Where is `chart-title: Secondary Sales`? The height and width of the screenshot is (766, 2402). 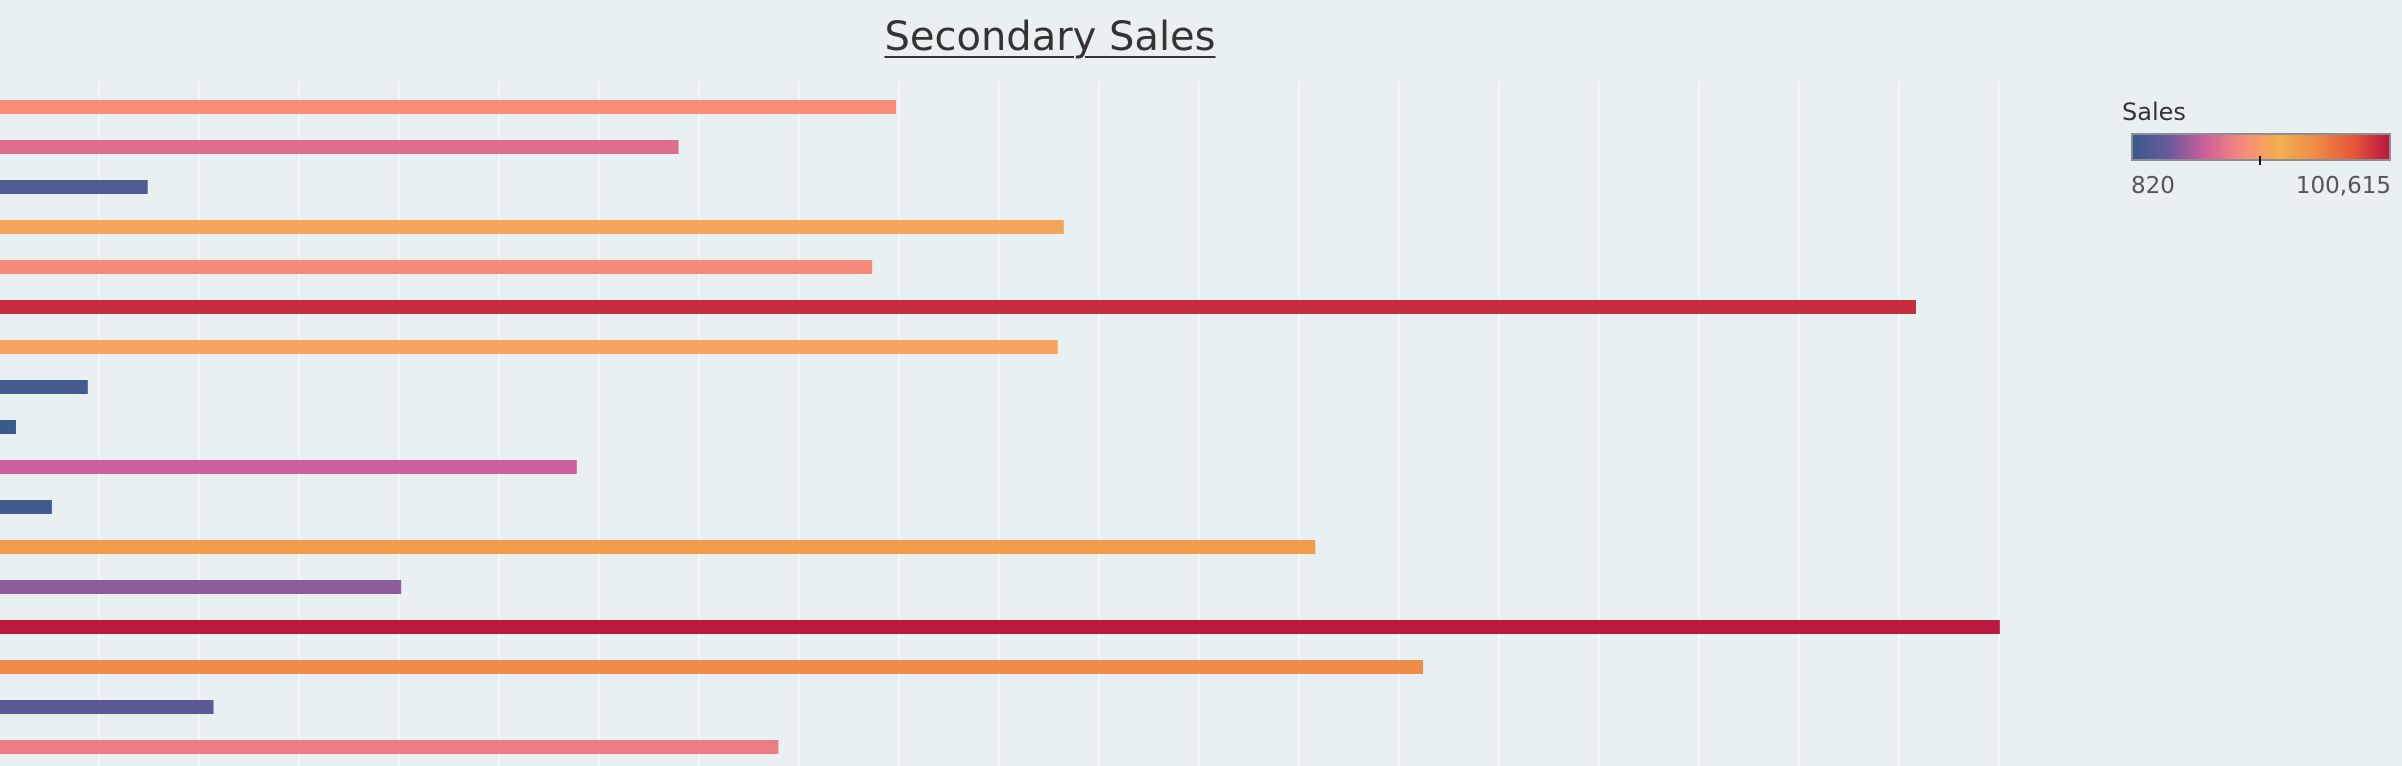
chart-title: Secondary Sales is located at coordinates (1050, 37).